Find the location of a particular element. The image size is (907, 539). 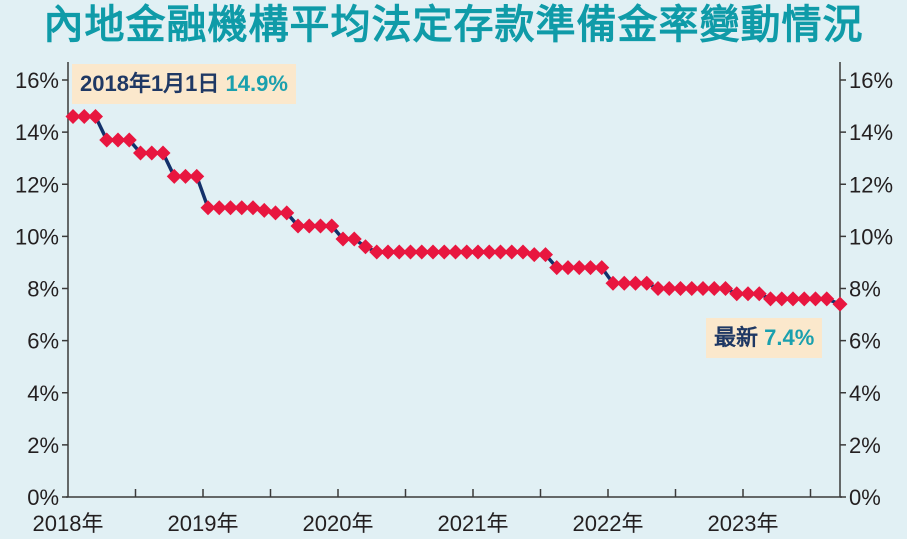

y-axis-left-labels: 0% 2% 4% 6% 8% 10% 12% 14% 16% is located at coordinates (37, 289).